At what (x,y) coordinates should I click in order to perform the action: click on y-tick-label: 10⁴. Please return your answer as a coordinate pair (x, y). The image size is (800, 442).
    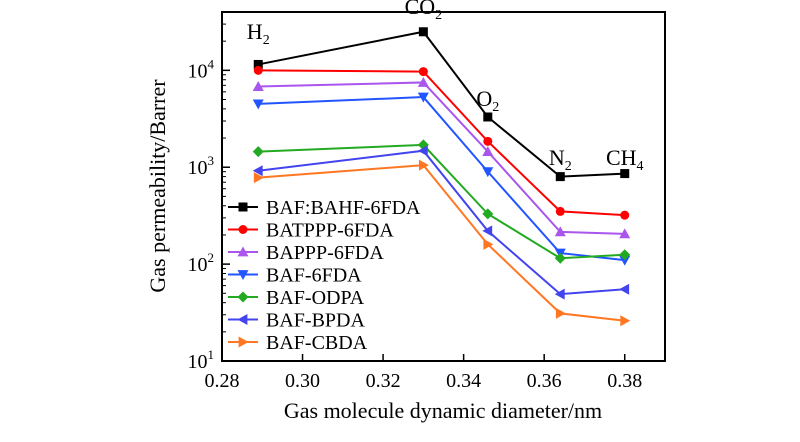
    Looking at the image, I should click on (201, 69).